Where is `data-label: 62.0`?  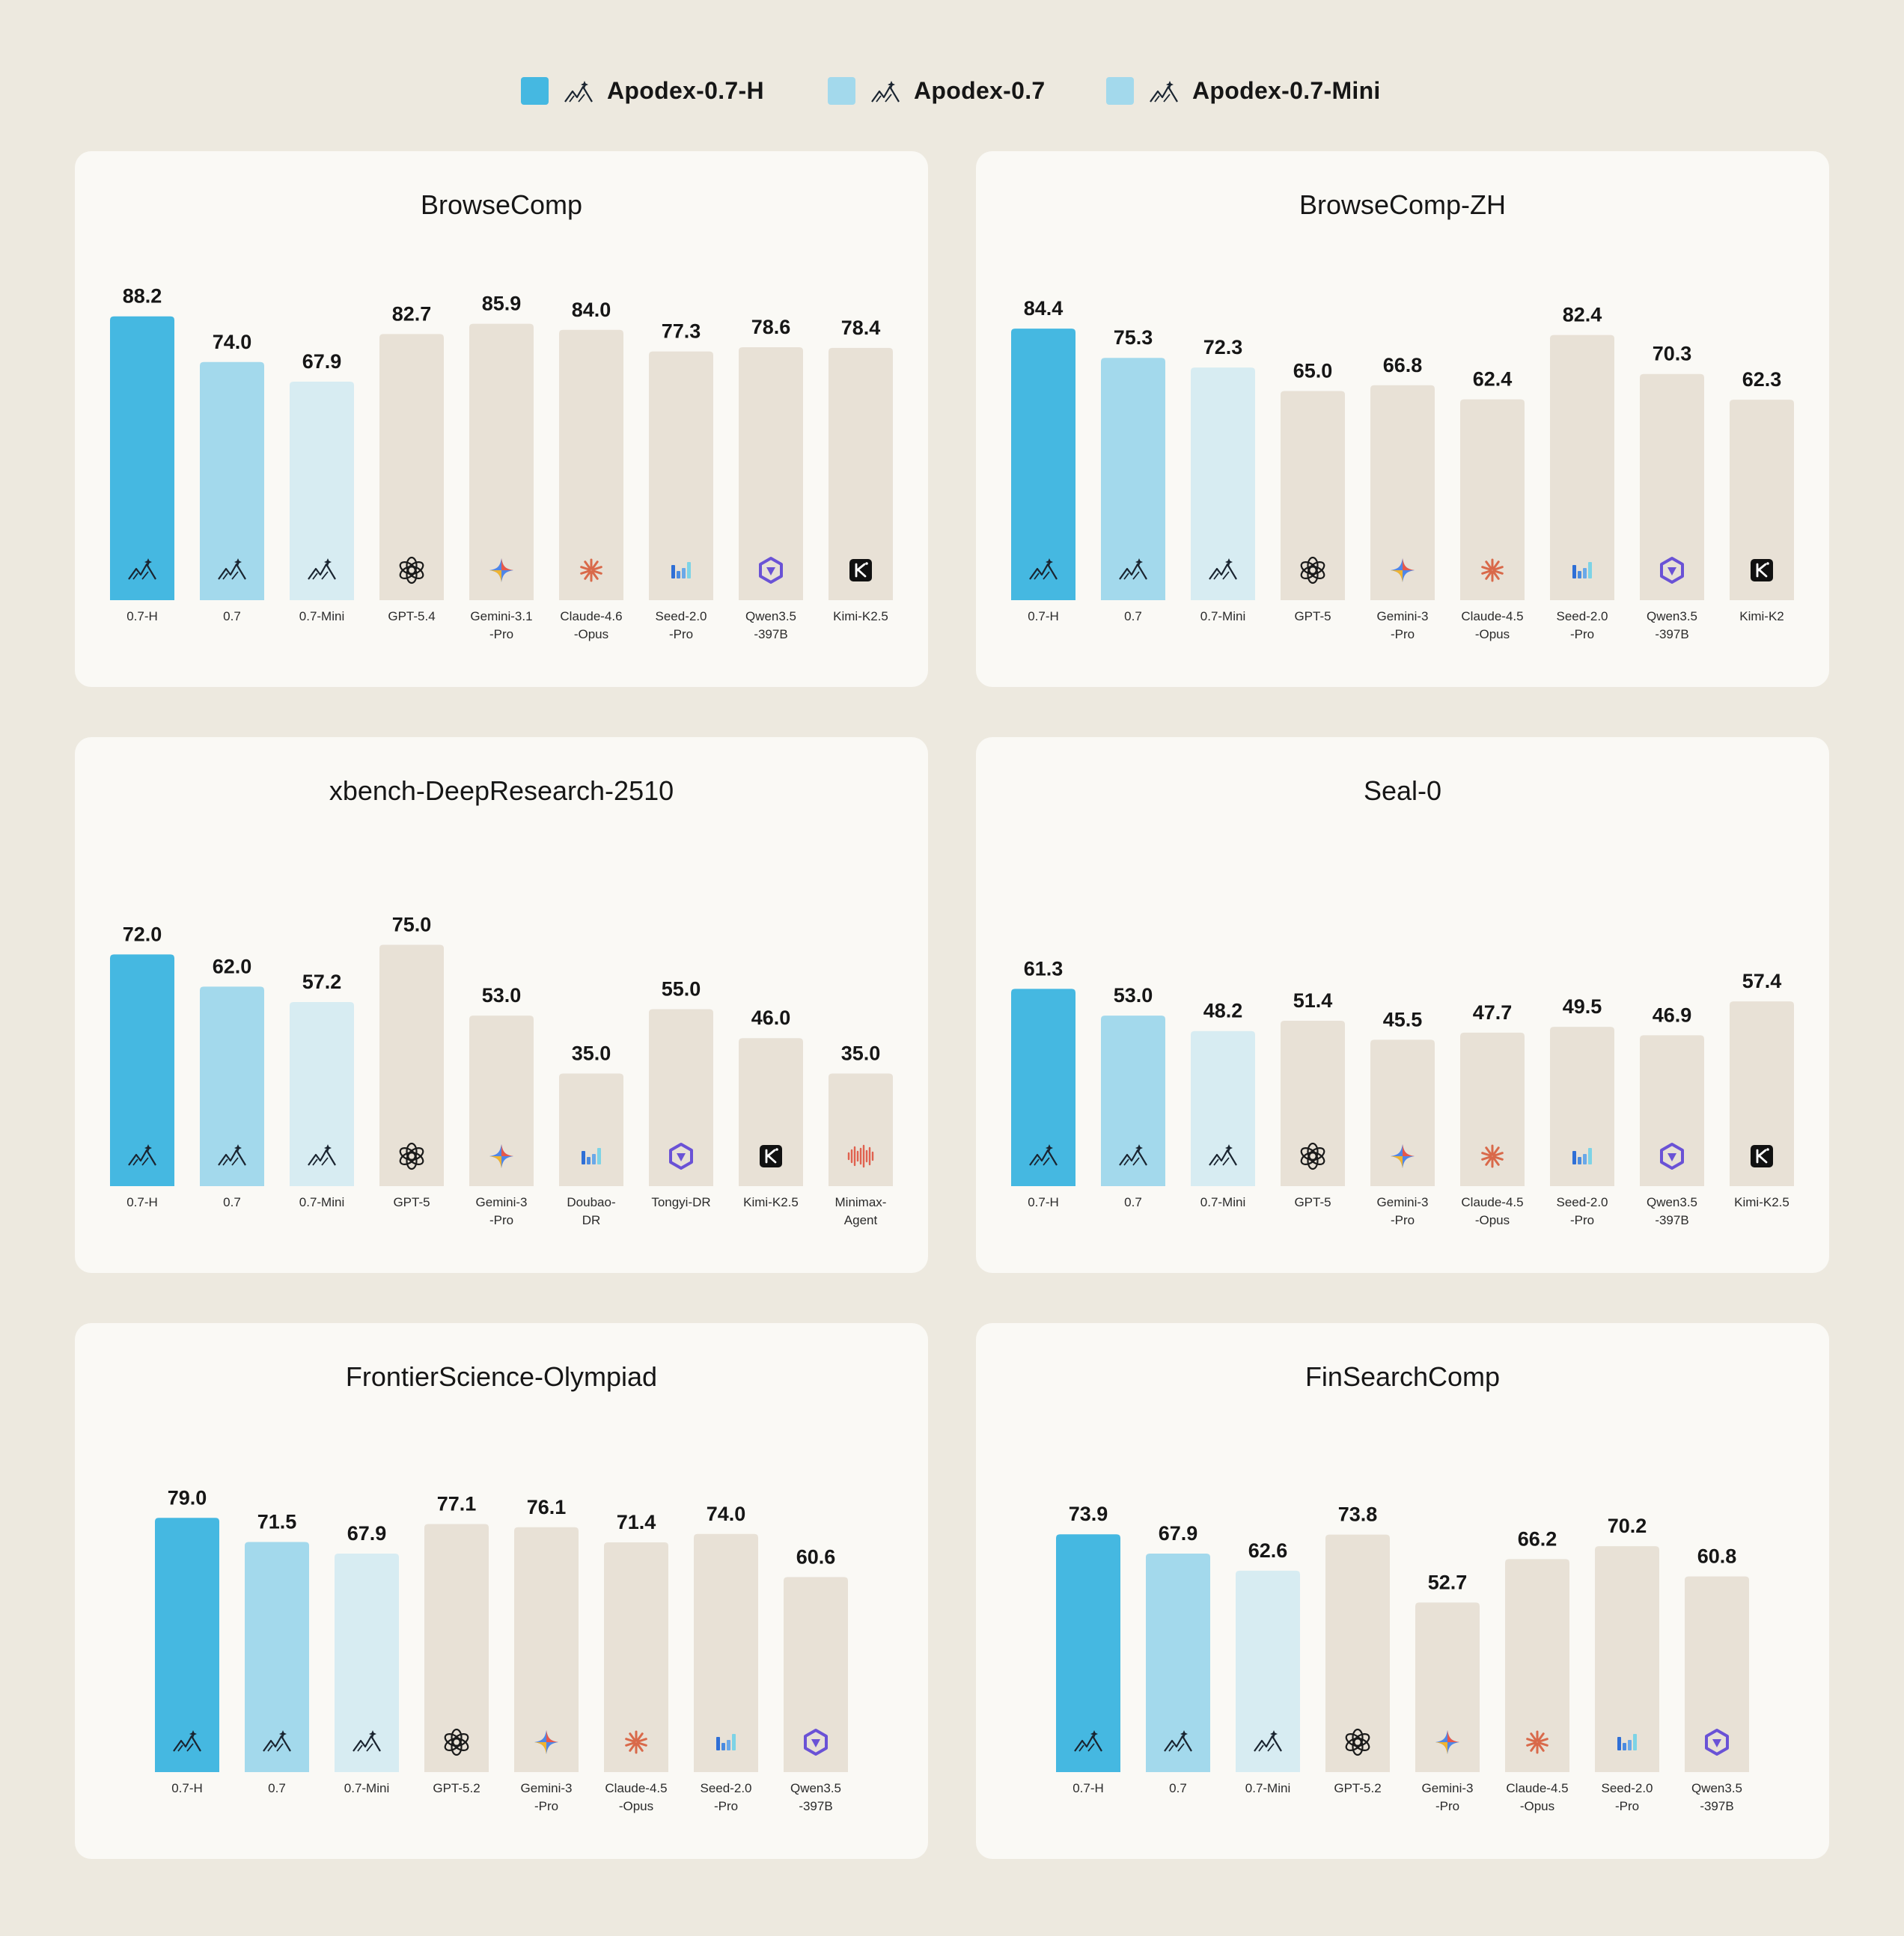
data-label: 62.0 is located at coordinates (232, 966).